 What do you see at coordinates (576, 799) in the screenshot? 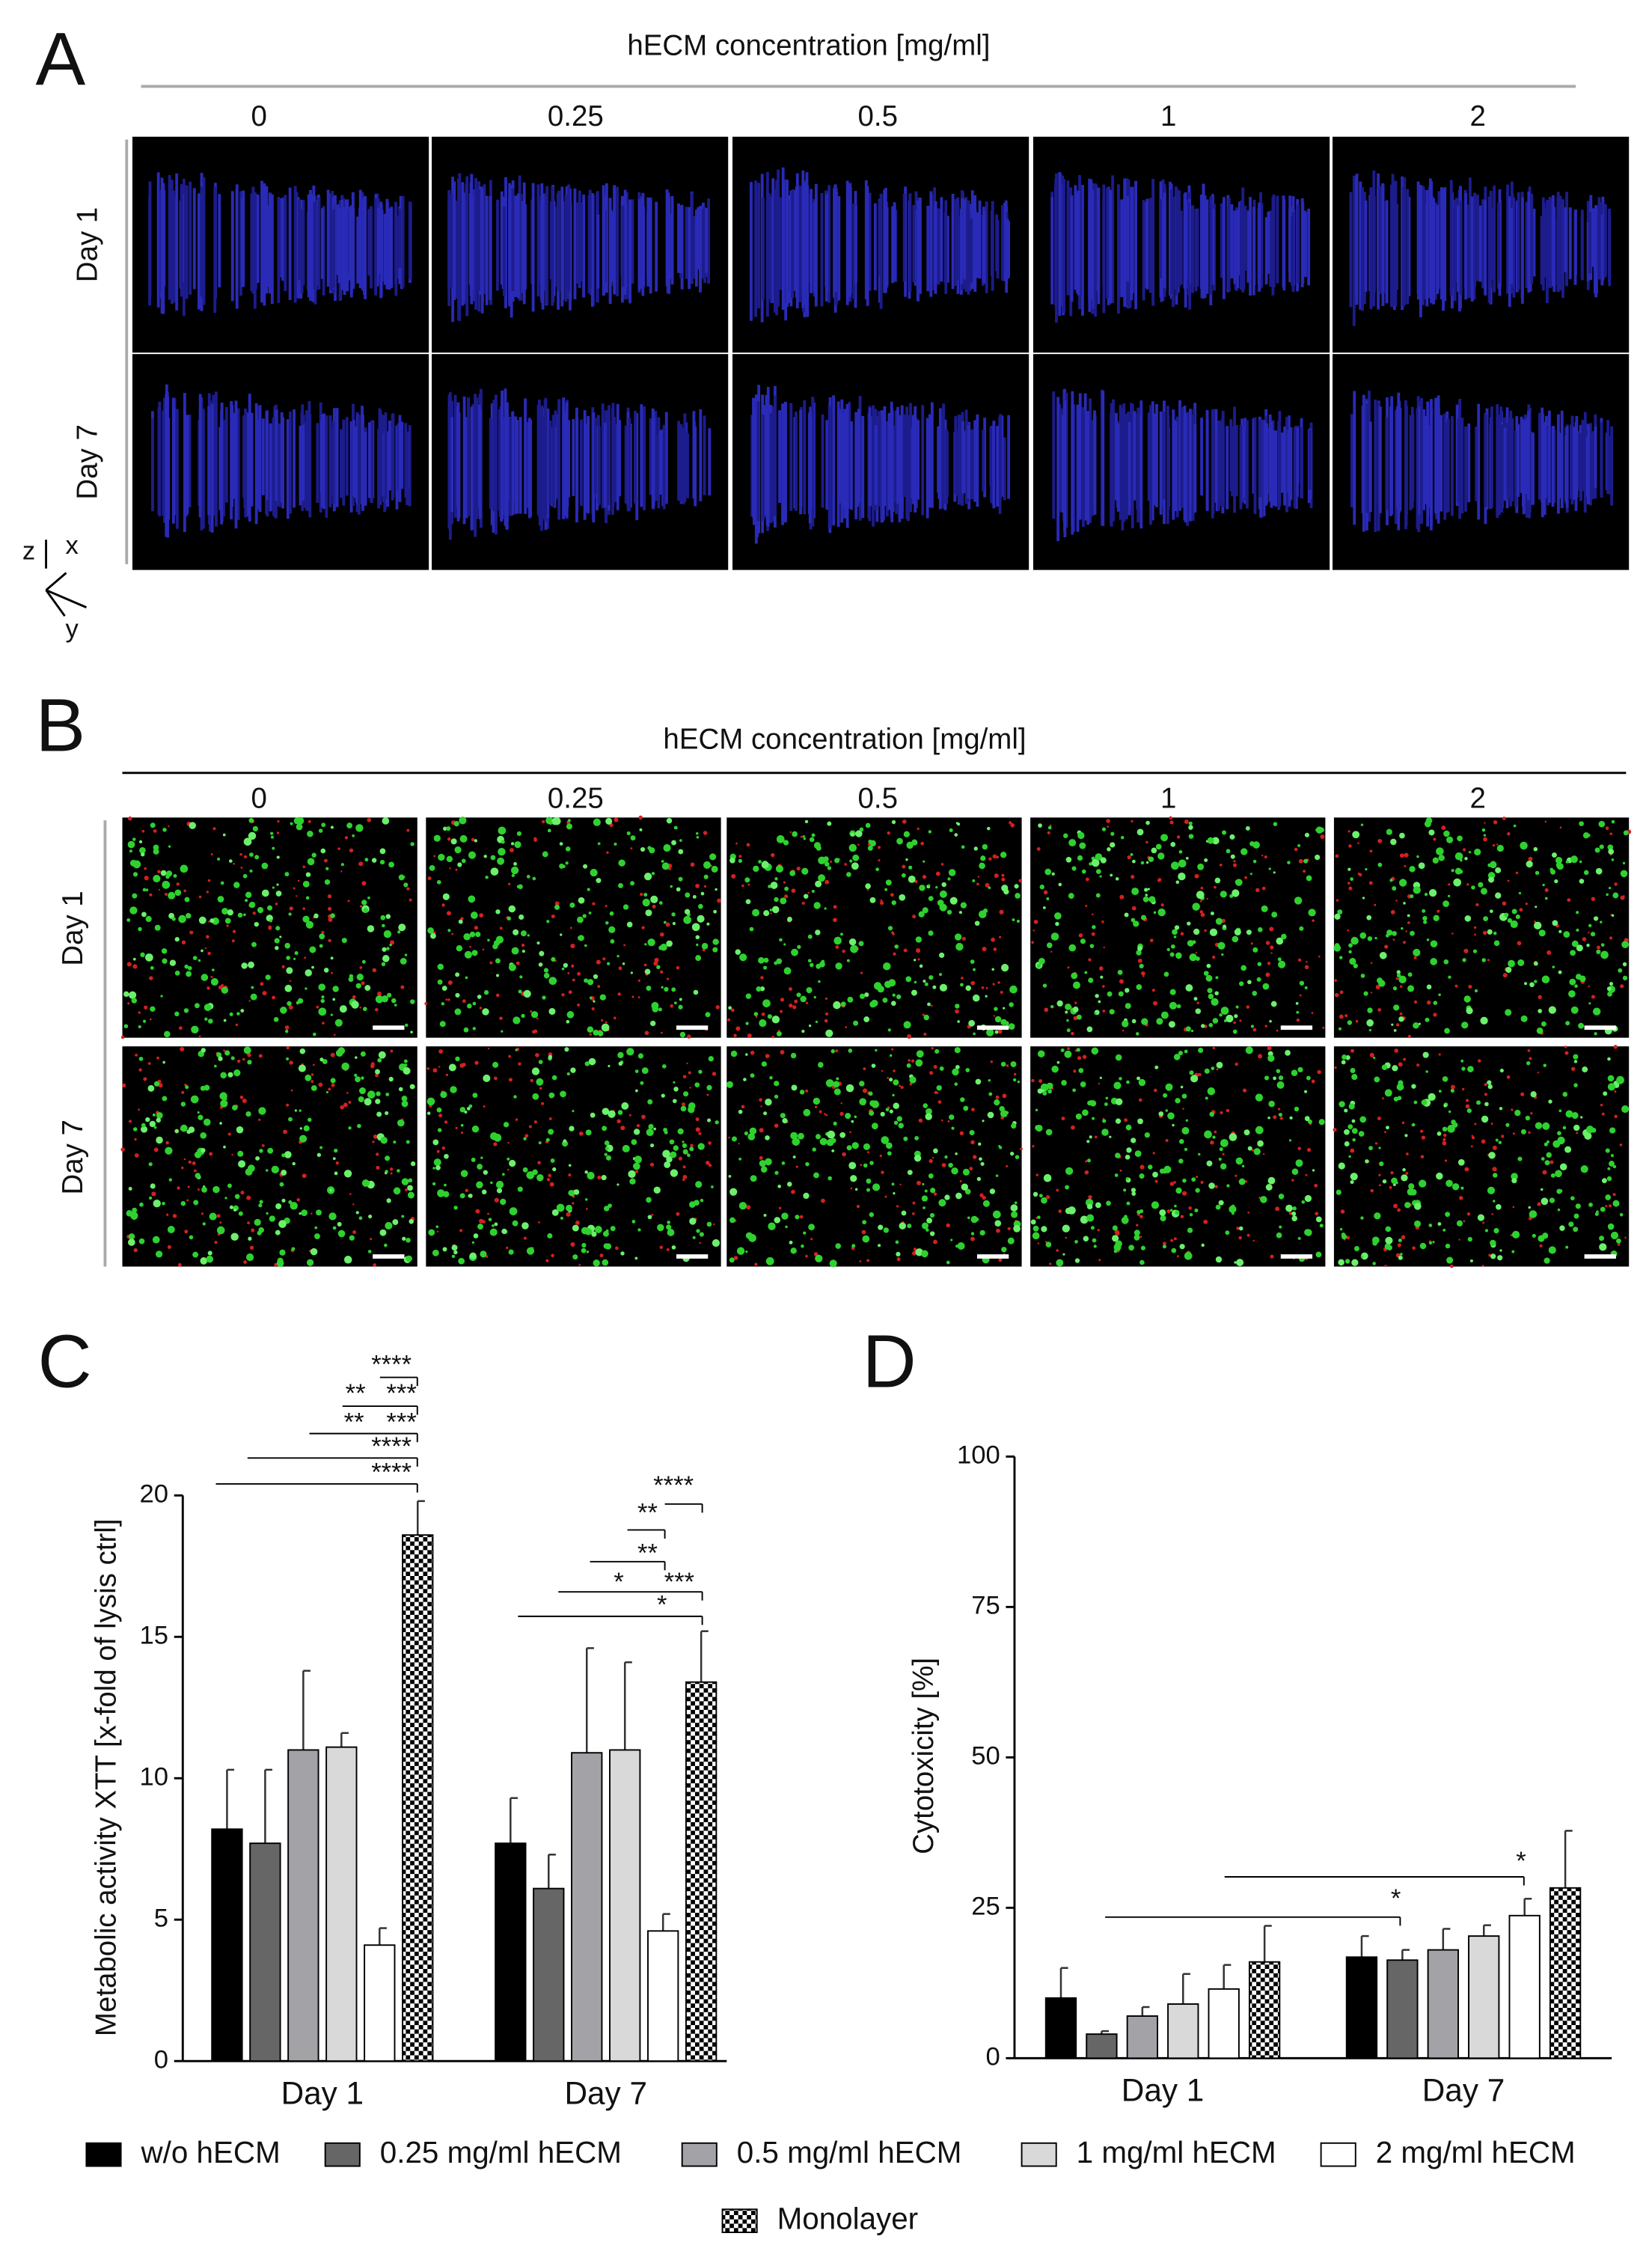
I see `column-label: 0.25` at bounding box center [576, 799].